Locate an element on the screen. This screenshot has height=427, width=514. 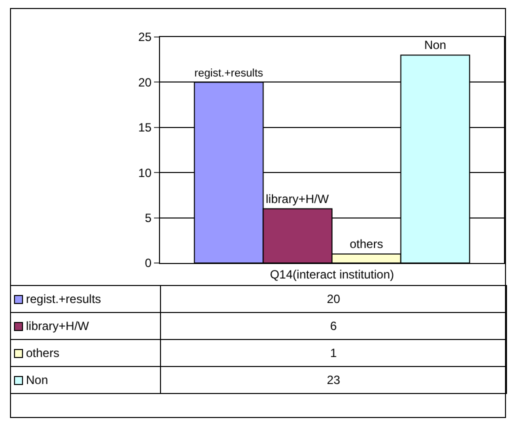
text: 1 is located at coordinates (333, 353).